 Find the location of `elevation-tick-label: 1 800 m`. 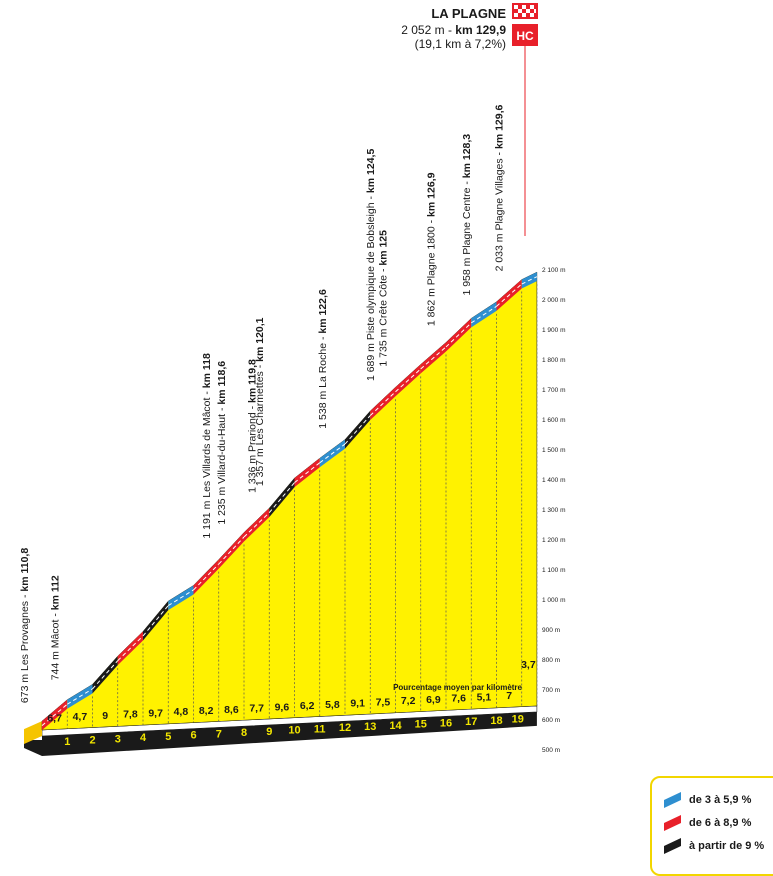

elevation-tick-label: 1 800 m is located at coordinates (554, 360).